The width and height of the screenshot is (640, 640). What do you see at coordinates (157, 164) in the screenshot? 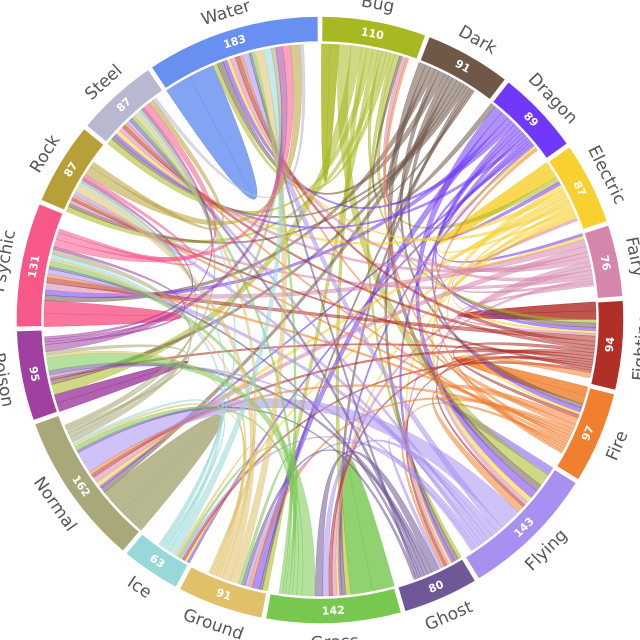
I see `ribbon-rock-steel` at bounding box center [157, 164].